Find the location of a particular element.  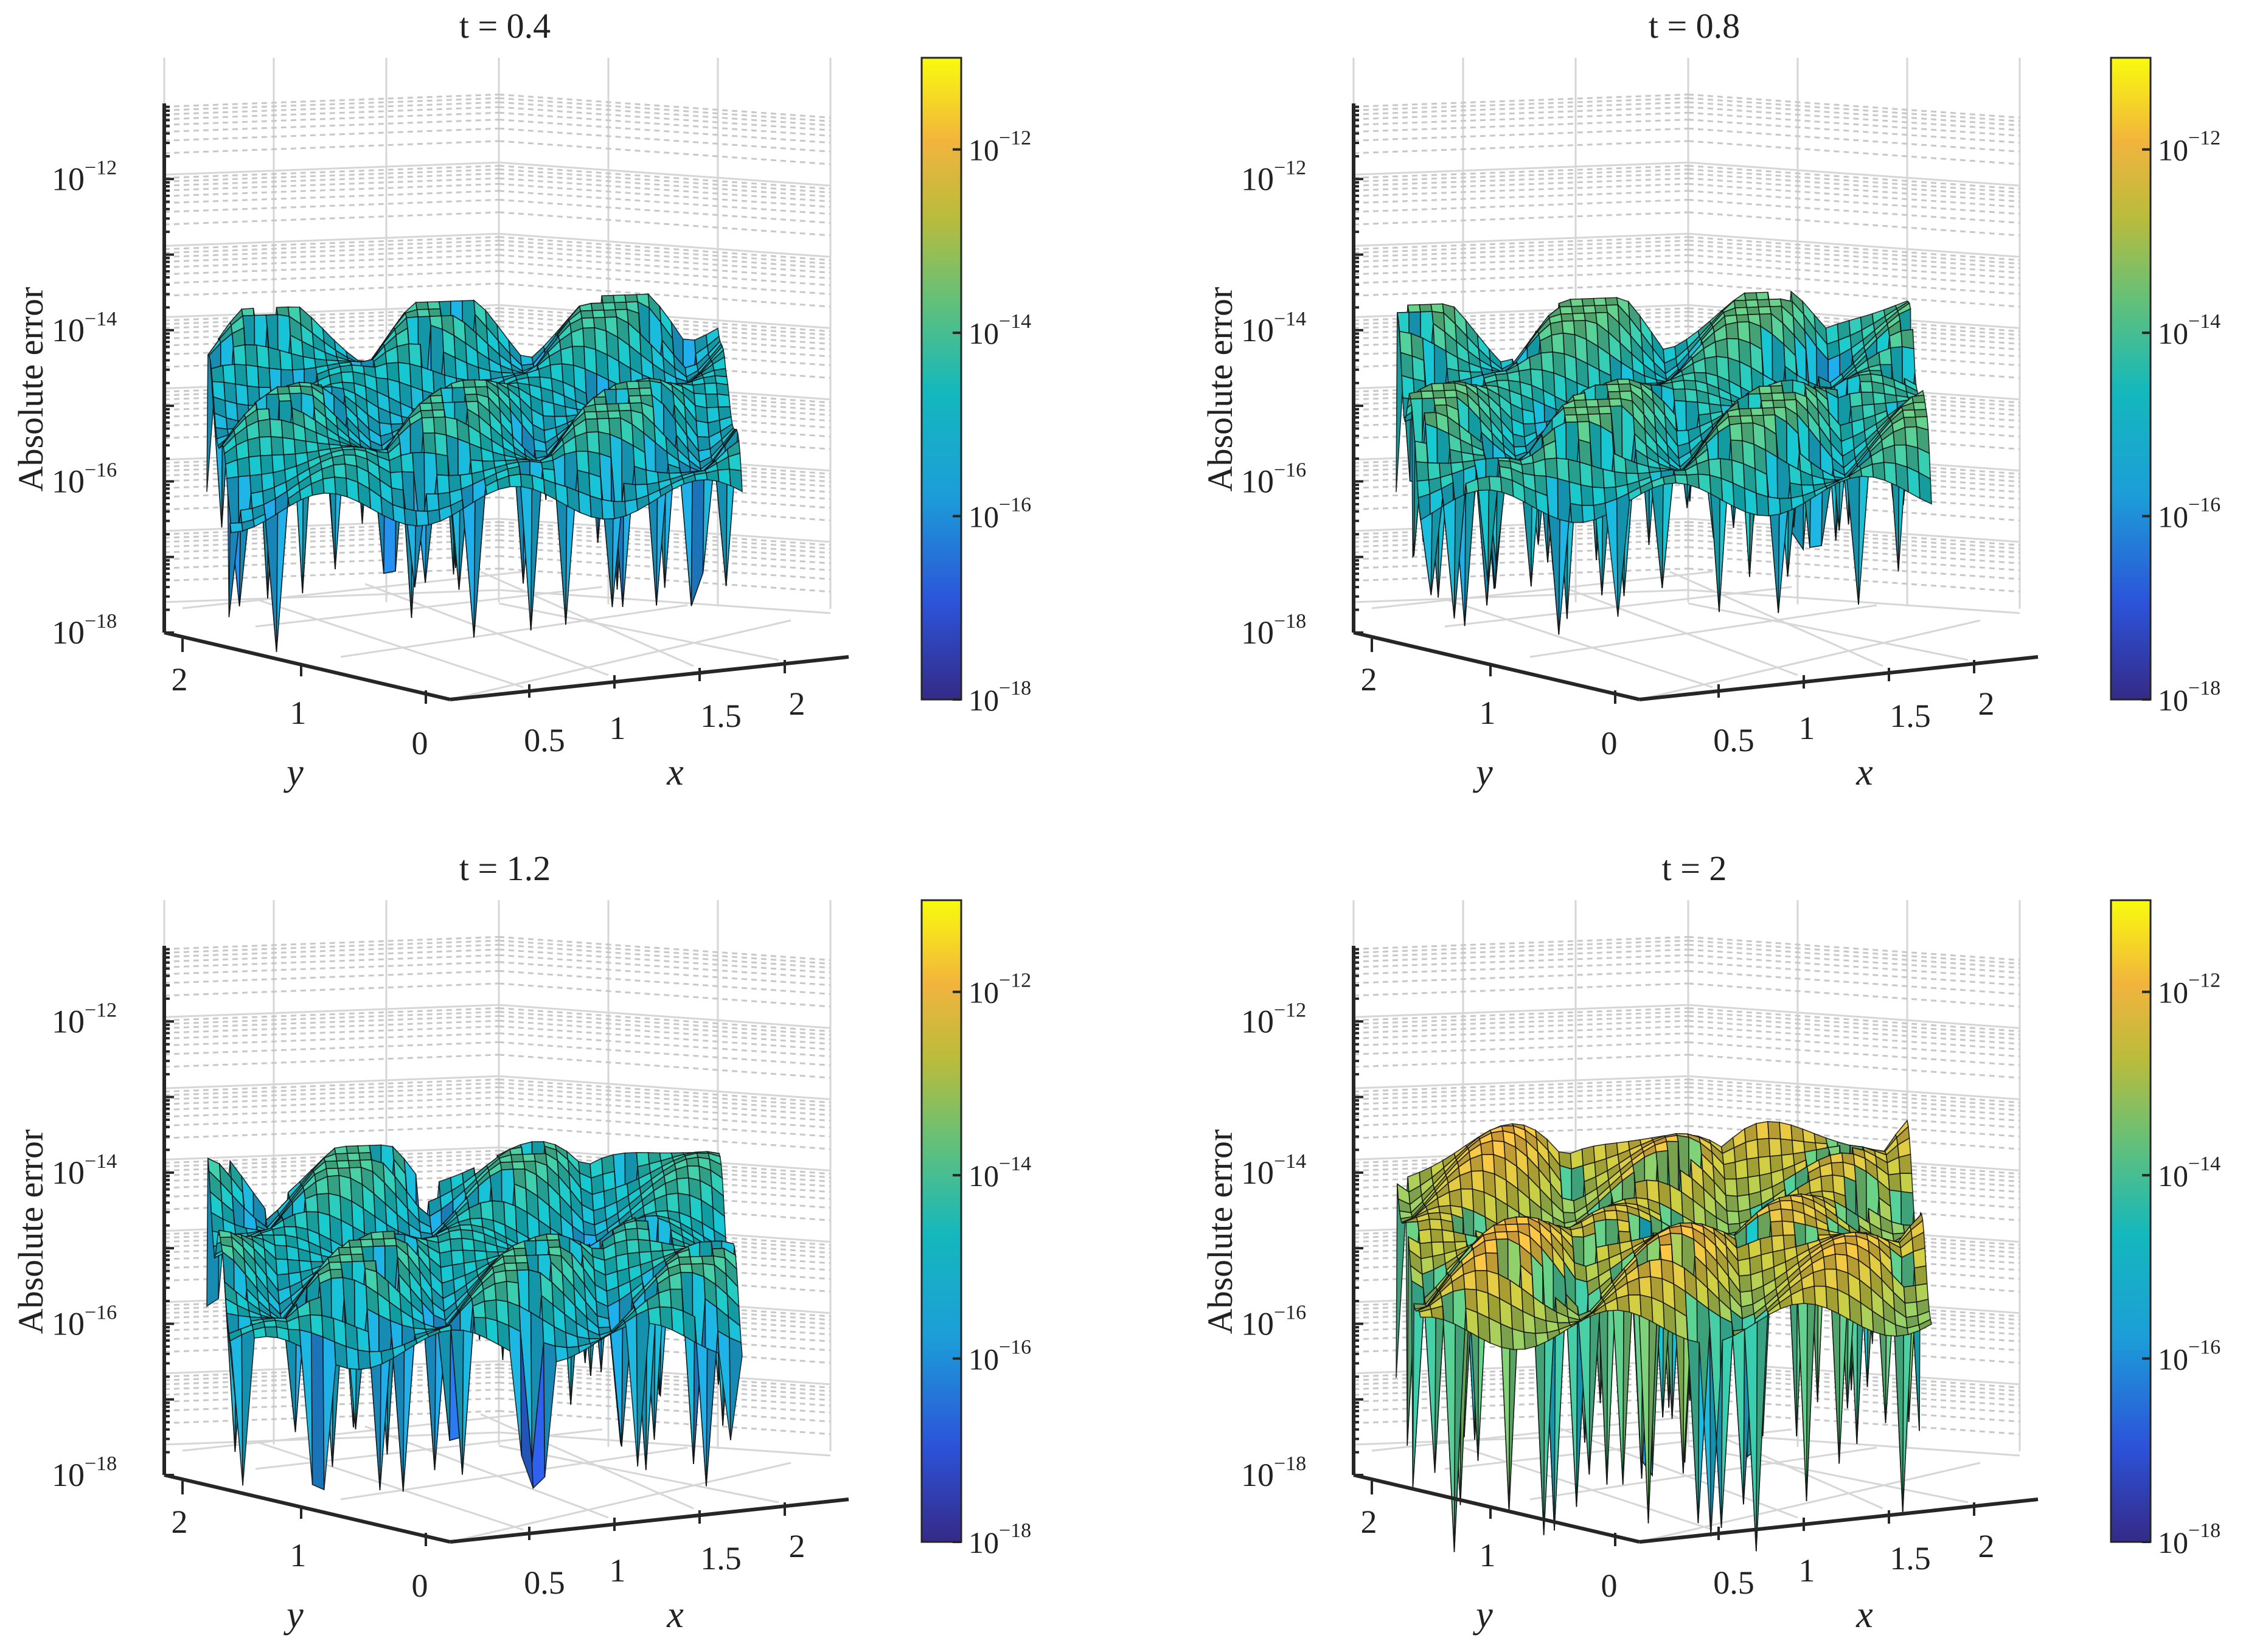

z-axis-label: Absolute error is located at coordinates (30, 1232).